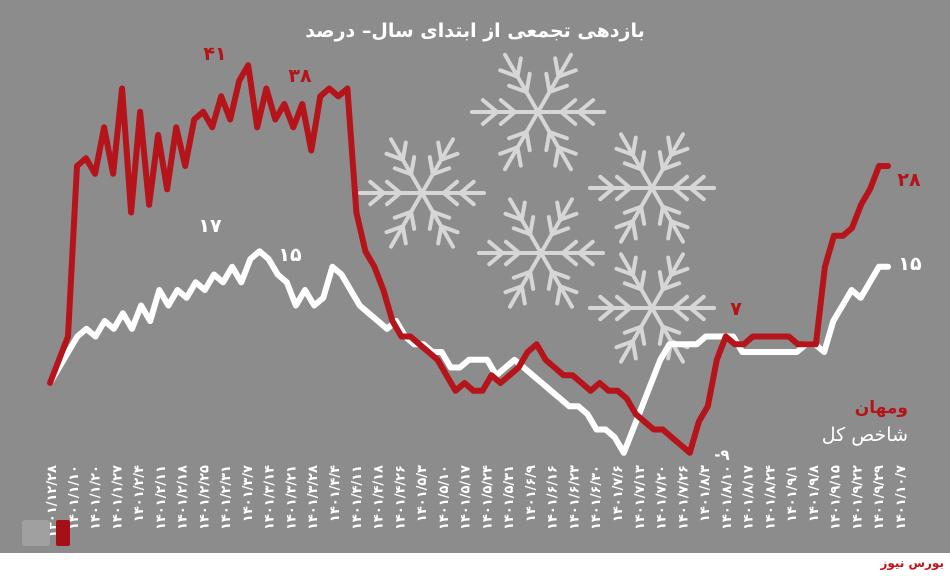  I want to click on x-tick-label: ۱۴۰۱/۱/۲۰, so click(96, 497).